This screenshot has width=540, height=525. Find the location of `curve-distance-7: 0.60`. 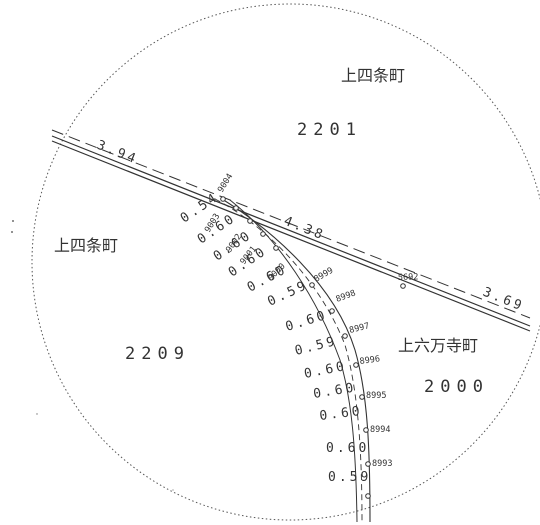

curve-distance-7: 0.60 is located at coordinates (307, 321).